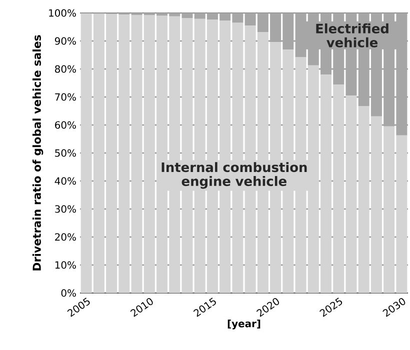 The height and width of the screenshot is (350, 410). Describe the element at coordinates (352, 35) in the screenshot. I see `series-label: Electrified vehicle` at that location.